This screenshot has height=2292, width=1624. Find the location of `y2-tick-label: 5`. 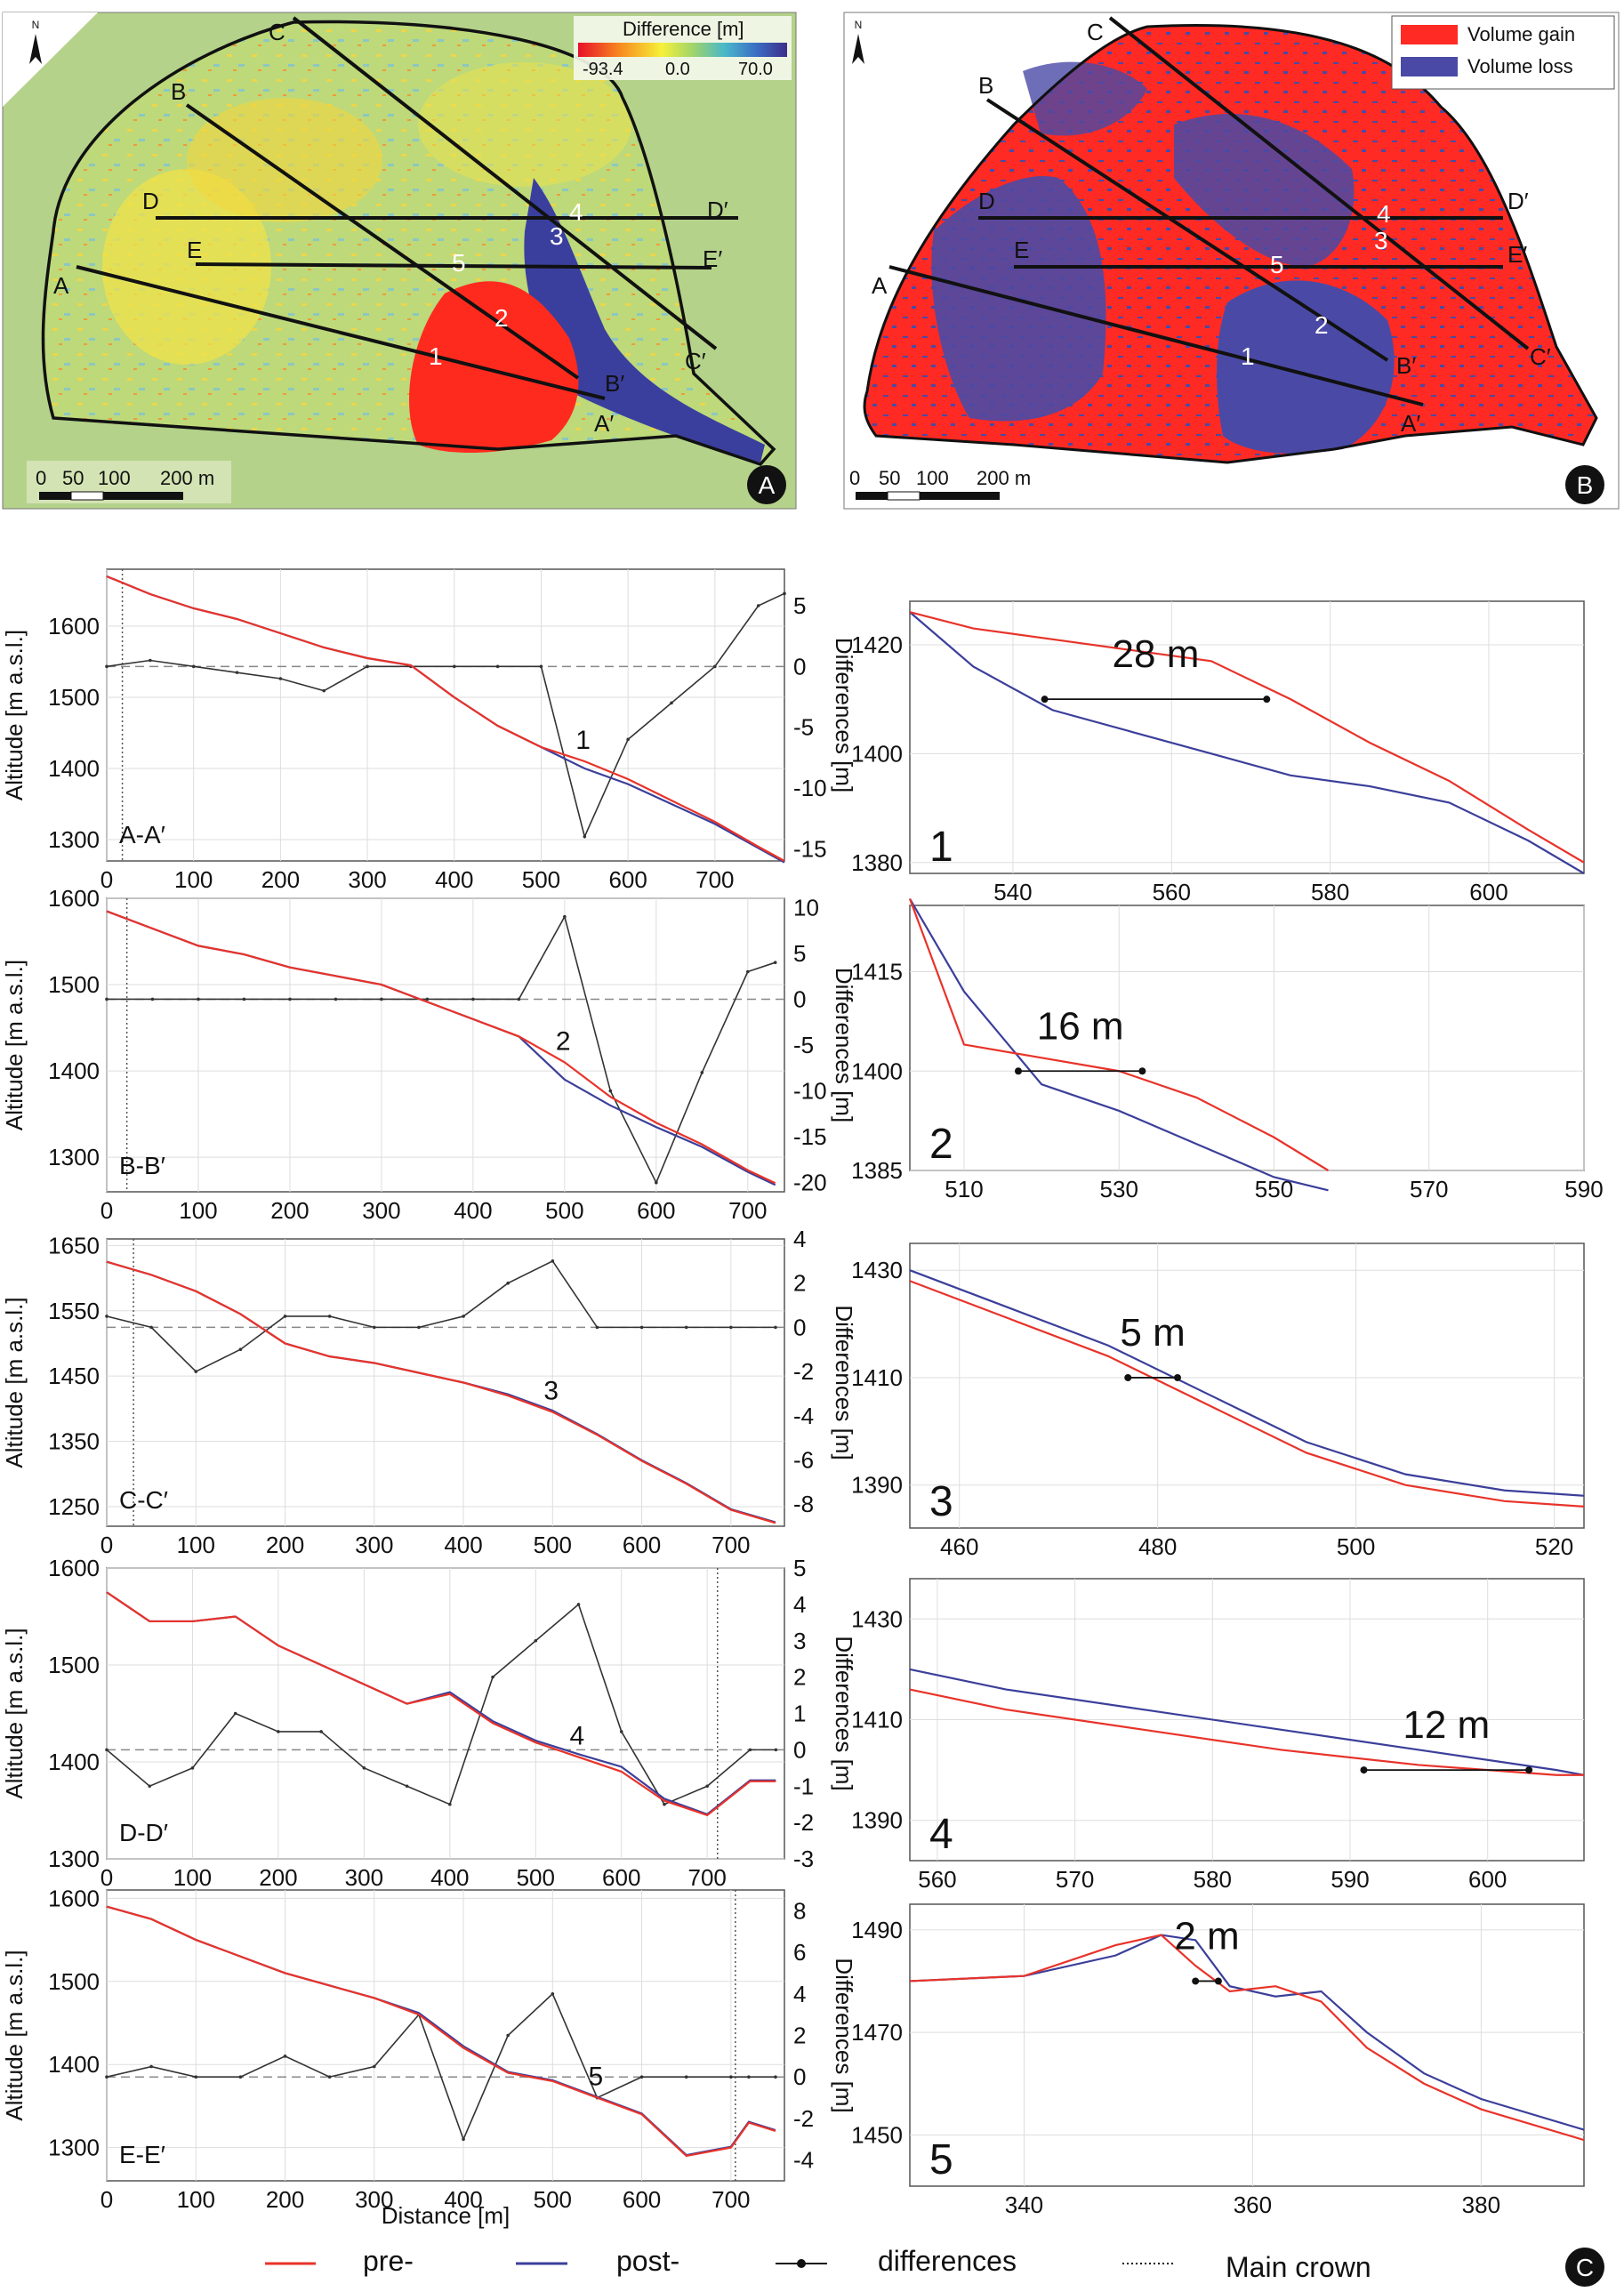

y2-tick-label: 5 is located at coordinates (799, 953).